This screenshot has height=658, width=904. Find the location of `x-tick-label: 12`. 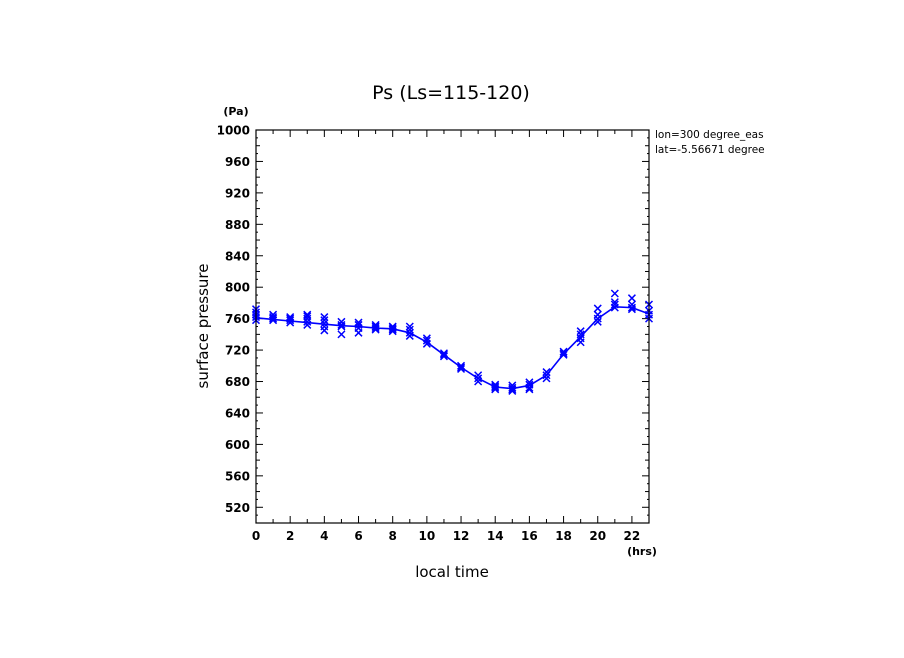

x-tick-label: 12 is located at coordinates (461, 536).